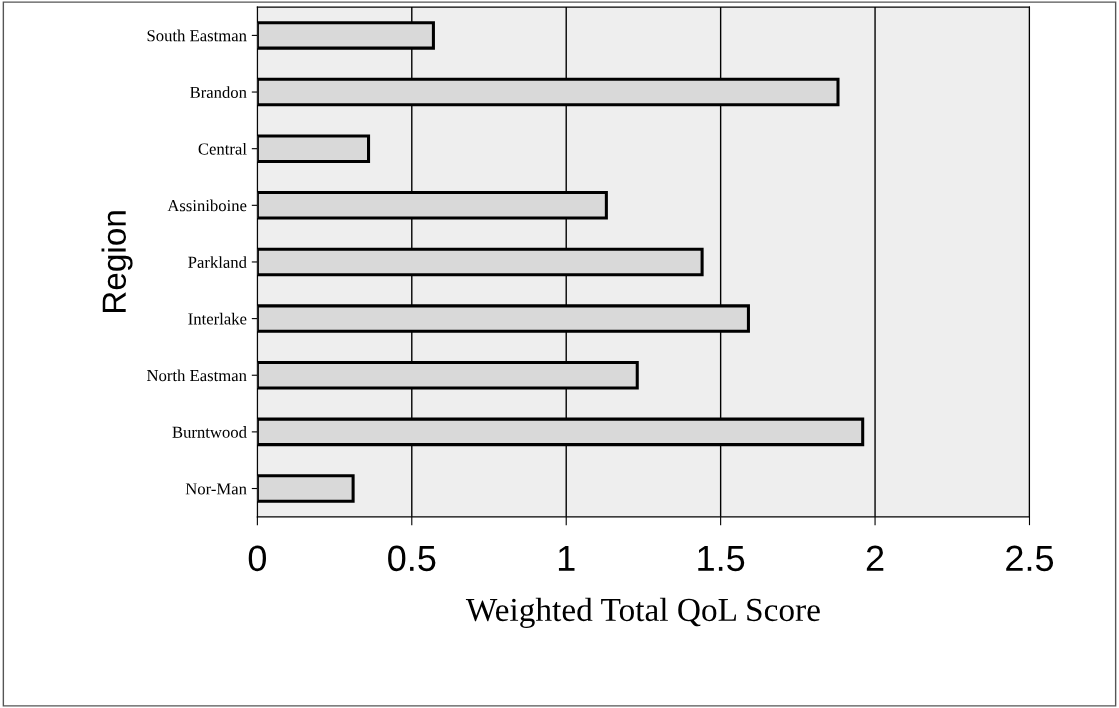 This screenshot has width=1119, height=708. Describe the element at coordinates (566, 558) in the screenshot. I see `x-tick-label: 1` at that location.